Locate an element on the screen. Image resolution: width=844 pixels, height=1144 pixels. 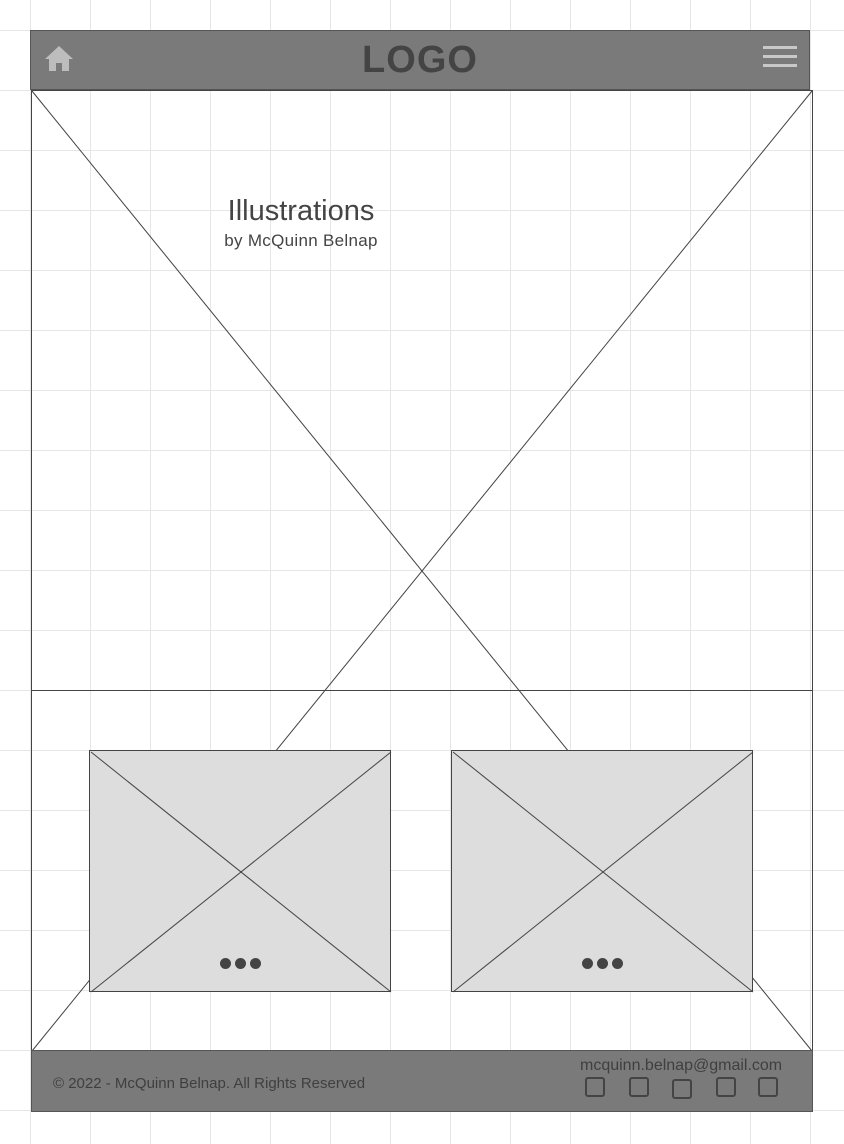
logo: LOGO is located at coordinates (420, 60).